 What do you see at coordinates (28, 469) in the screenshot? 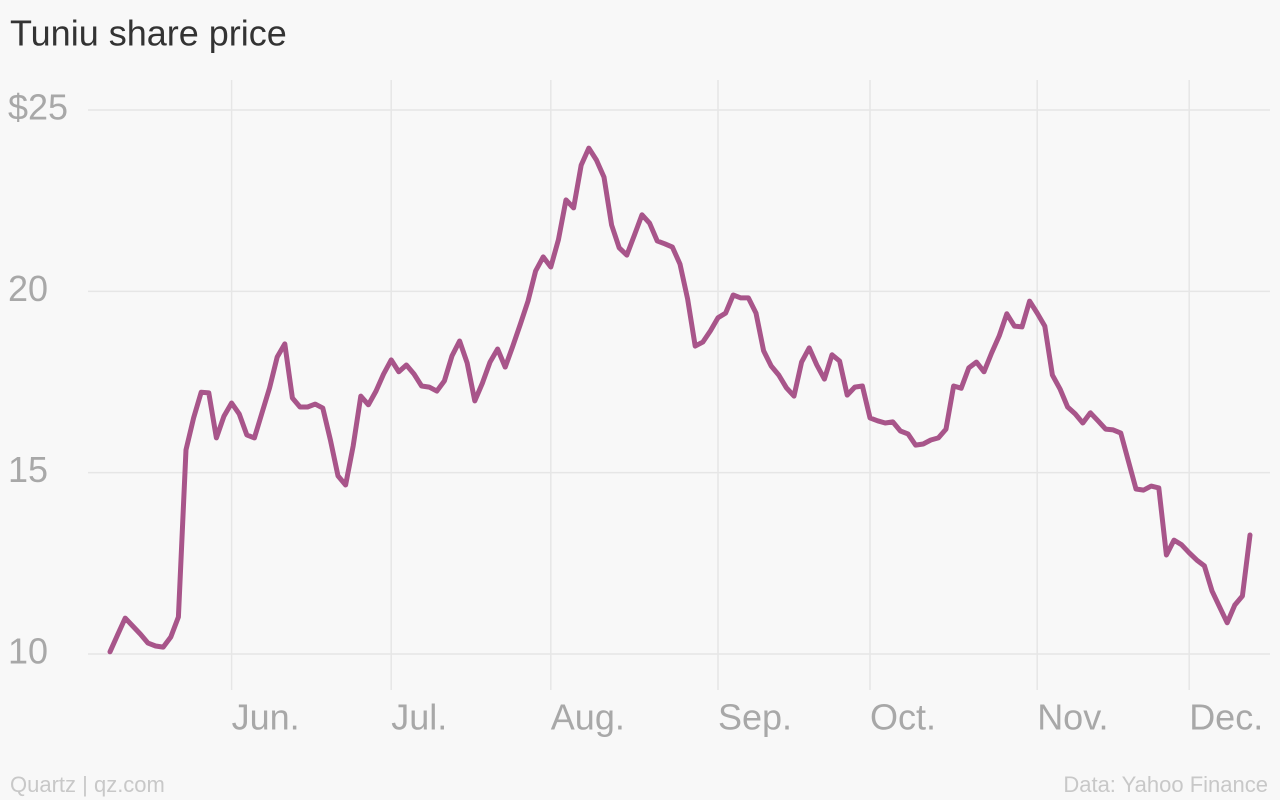
I see `y-tick-label: 15` at bounding box center [28, 469].